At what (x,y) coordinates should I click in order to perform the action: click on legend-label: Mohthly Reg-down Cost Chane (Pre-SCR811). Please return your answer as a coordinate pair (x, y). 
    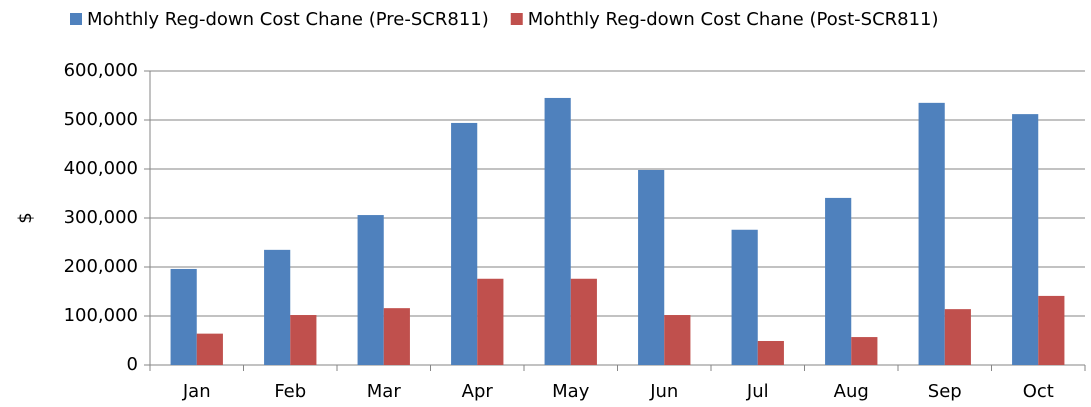
    Looking at the image, I should click on (288, 19).